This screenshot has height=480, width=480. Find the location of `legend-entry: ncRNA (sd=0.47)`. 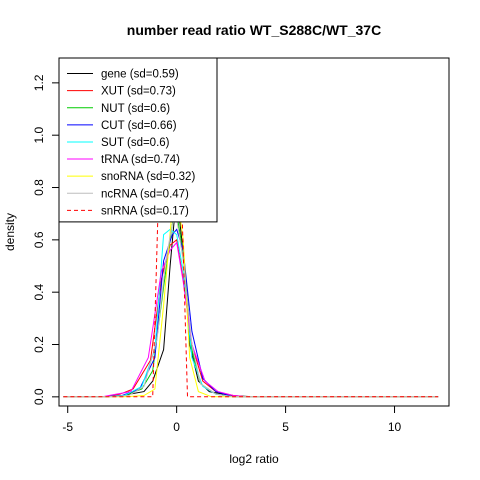

legend-entry: ncRNA (sd=0.47) is located at coordinates (145, 194).